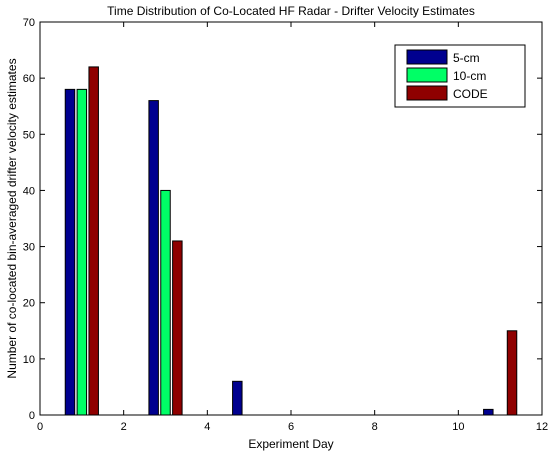 The image size is (550, 455). Describe the element at coordinates (29, 135) in the screenshot. I see `y-tick-label: 50` at that location.